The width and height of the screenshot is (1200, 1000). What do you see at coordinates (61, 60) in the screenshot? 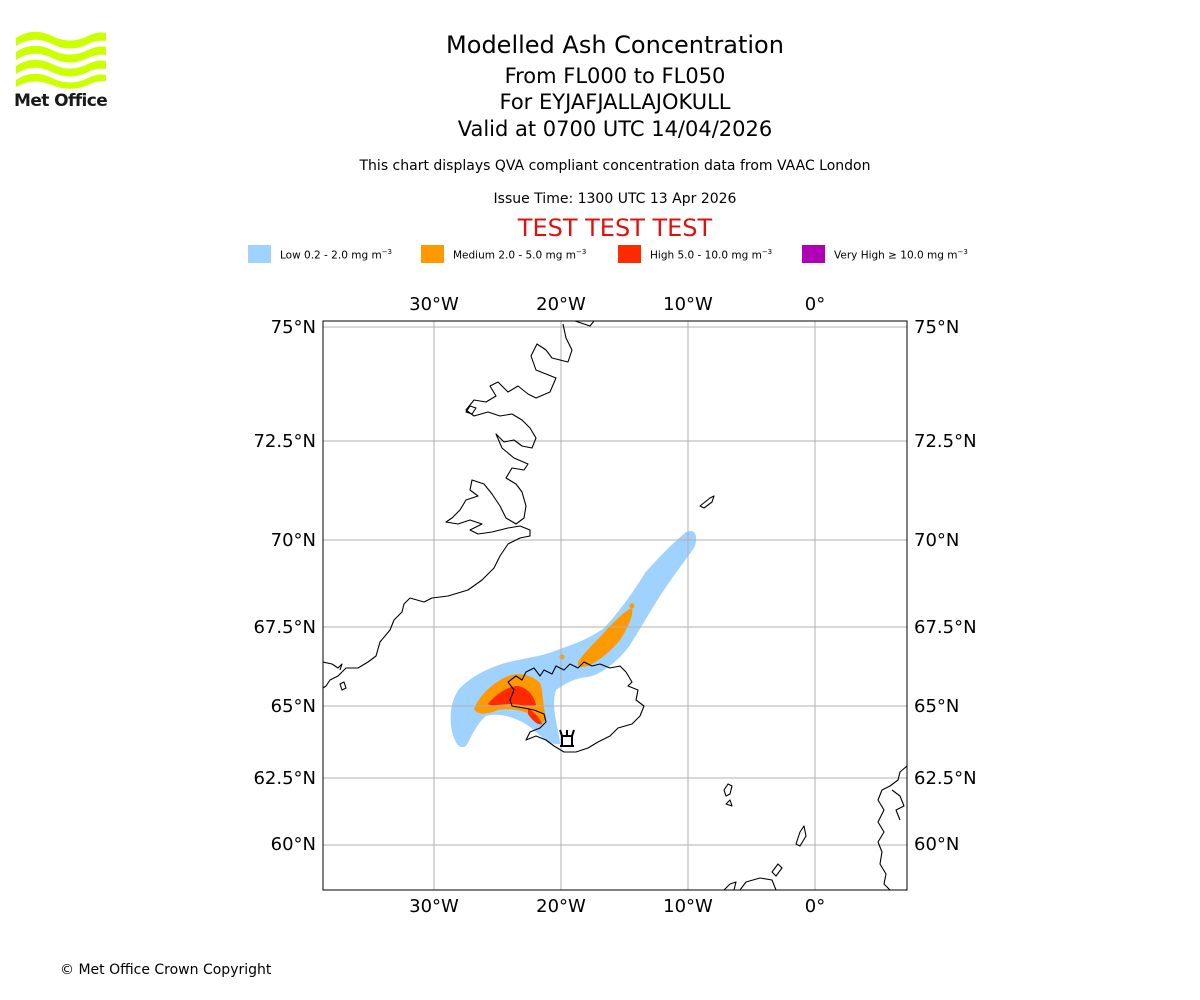
I see `met-office-wave-logo-icon` at bounding box center [61, 60].